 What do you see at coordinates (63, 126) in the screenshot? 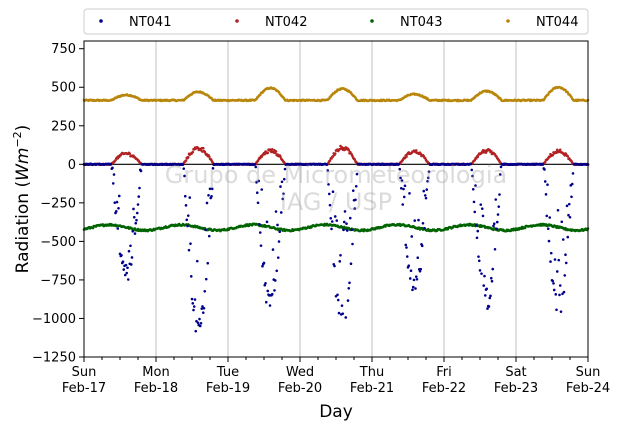
I see `y-tick-label: 250` at bounding box center [63, 126].